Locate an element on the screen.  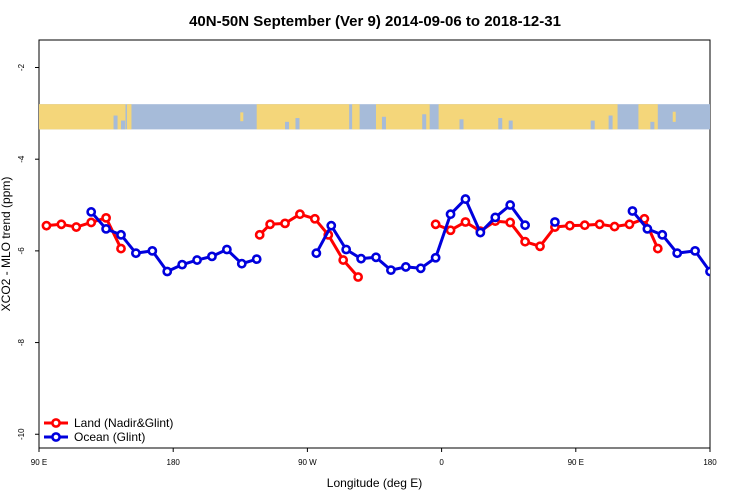
y-axis-label: XCO2 - MLO trend (ppm) is located at coordinates (6, 244).